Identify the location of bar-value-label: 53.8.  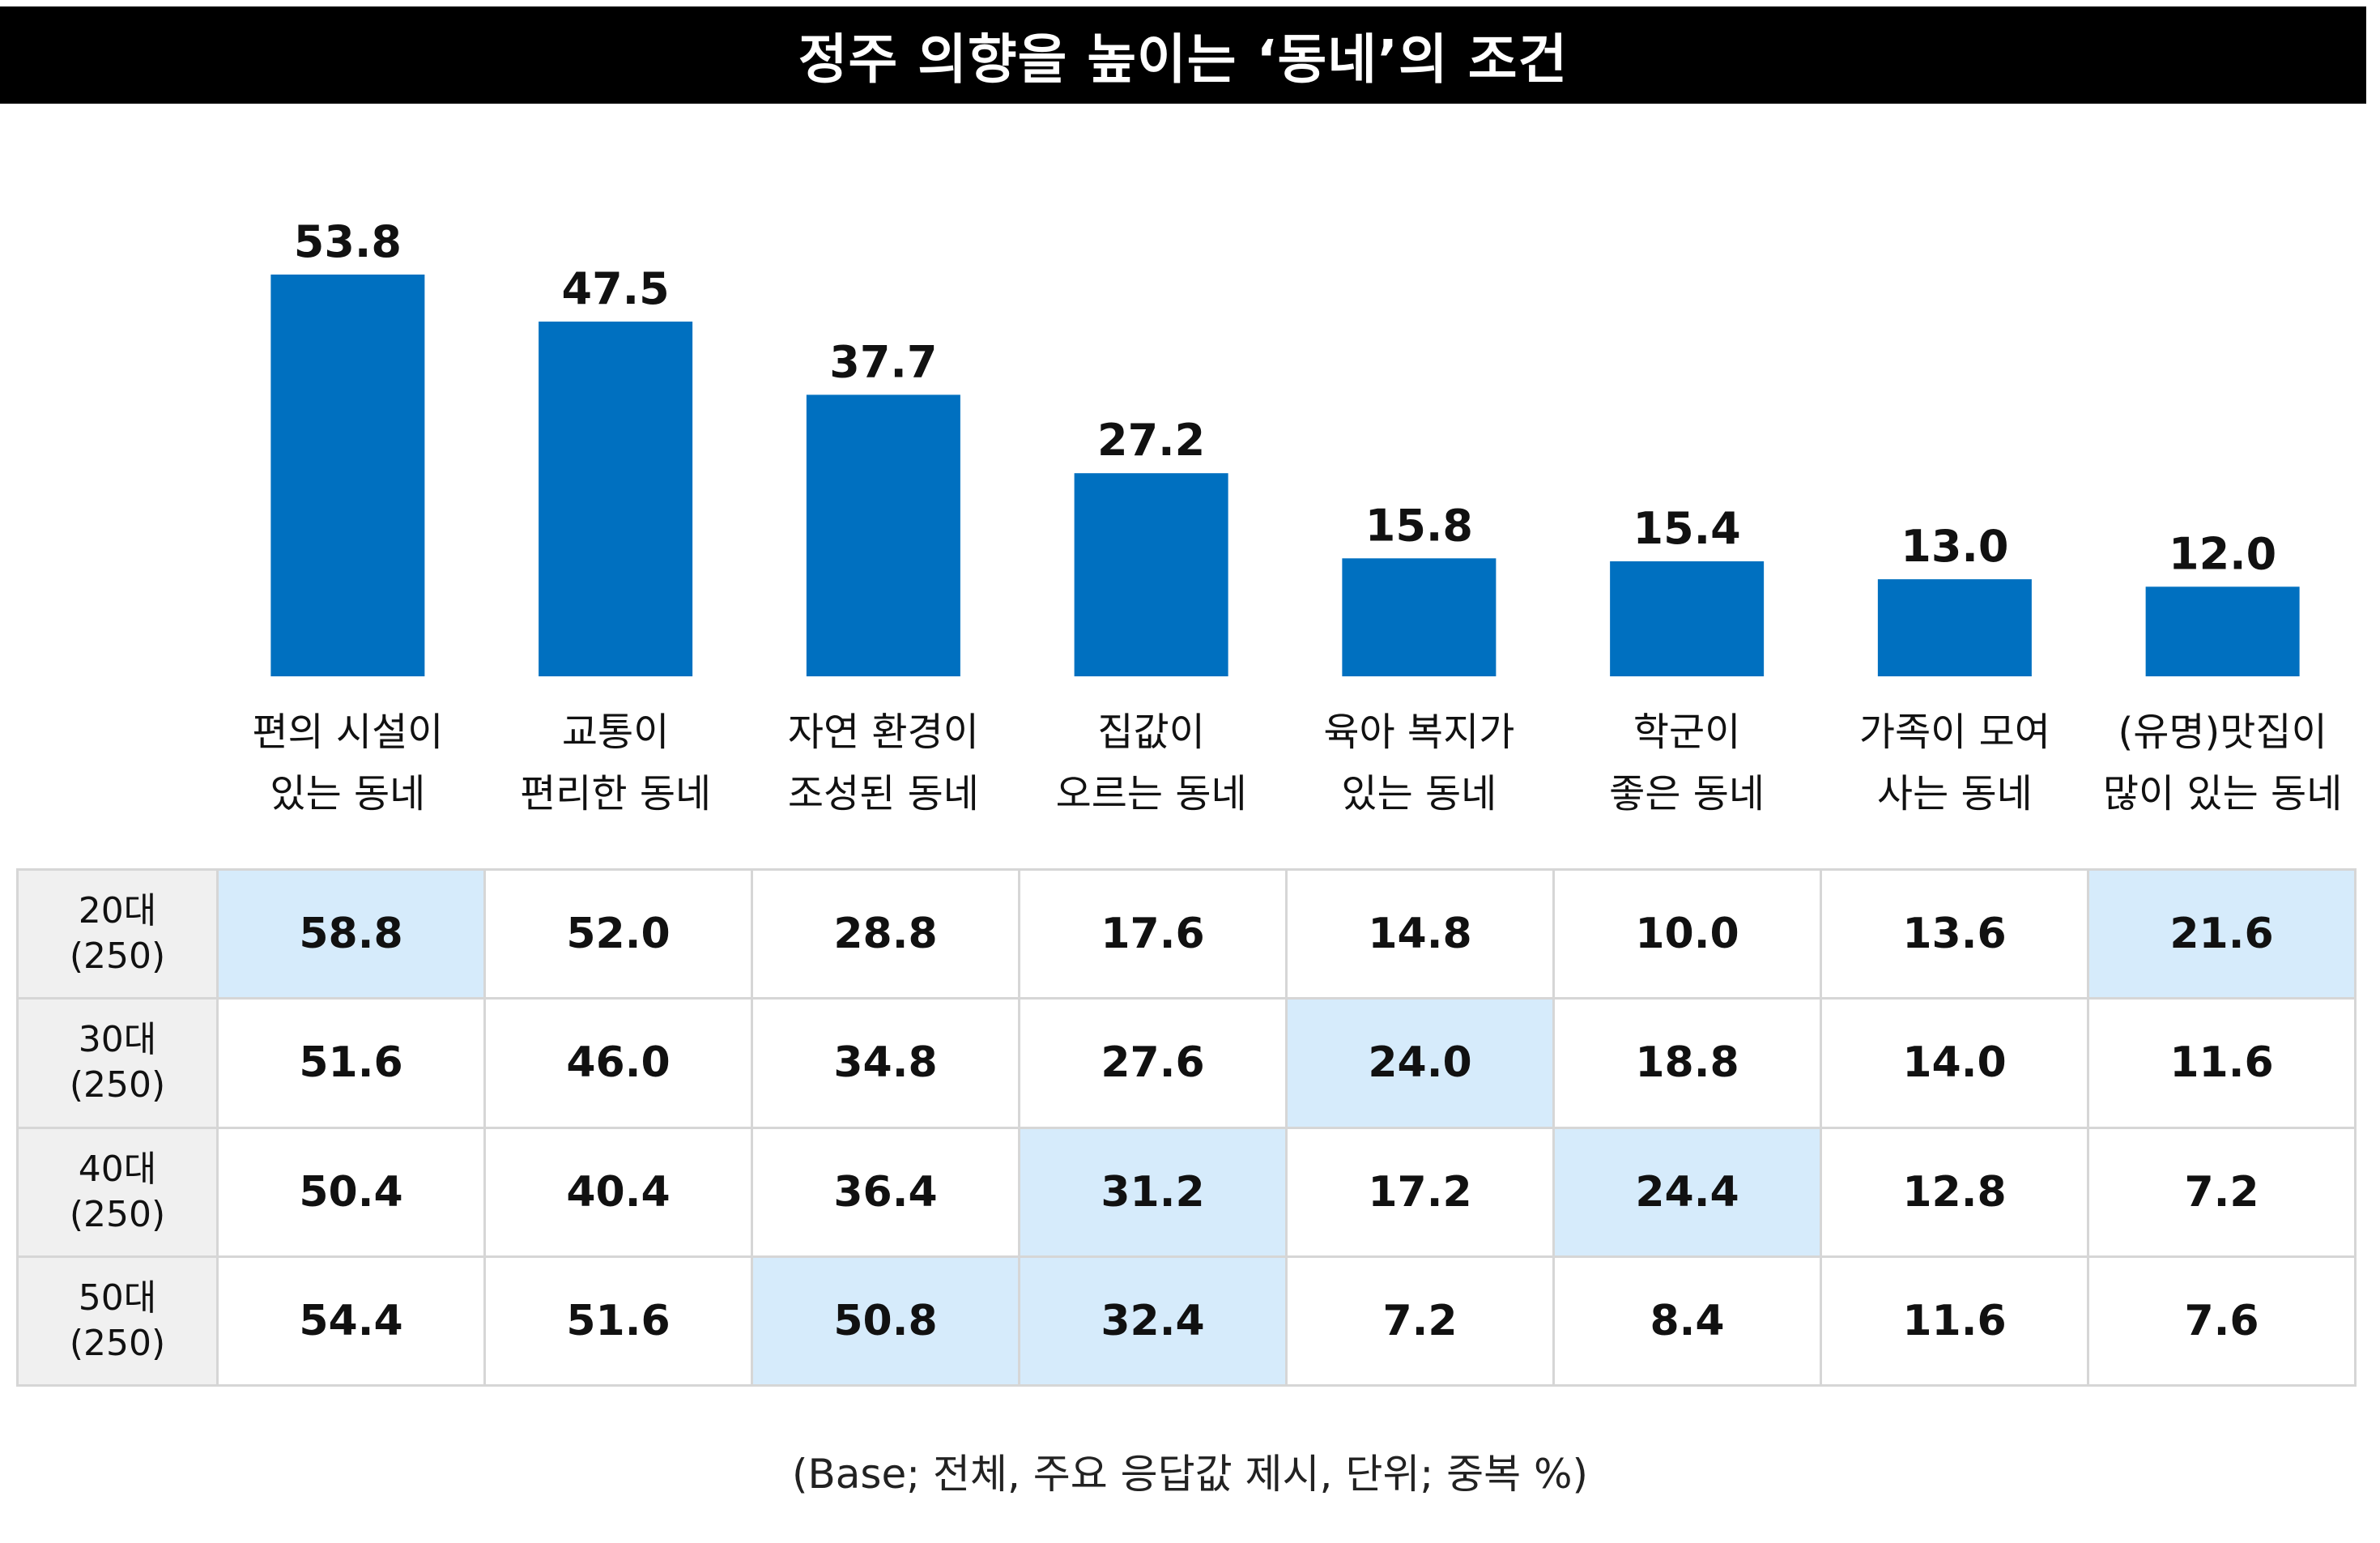
(348, 241).